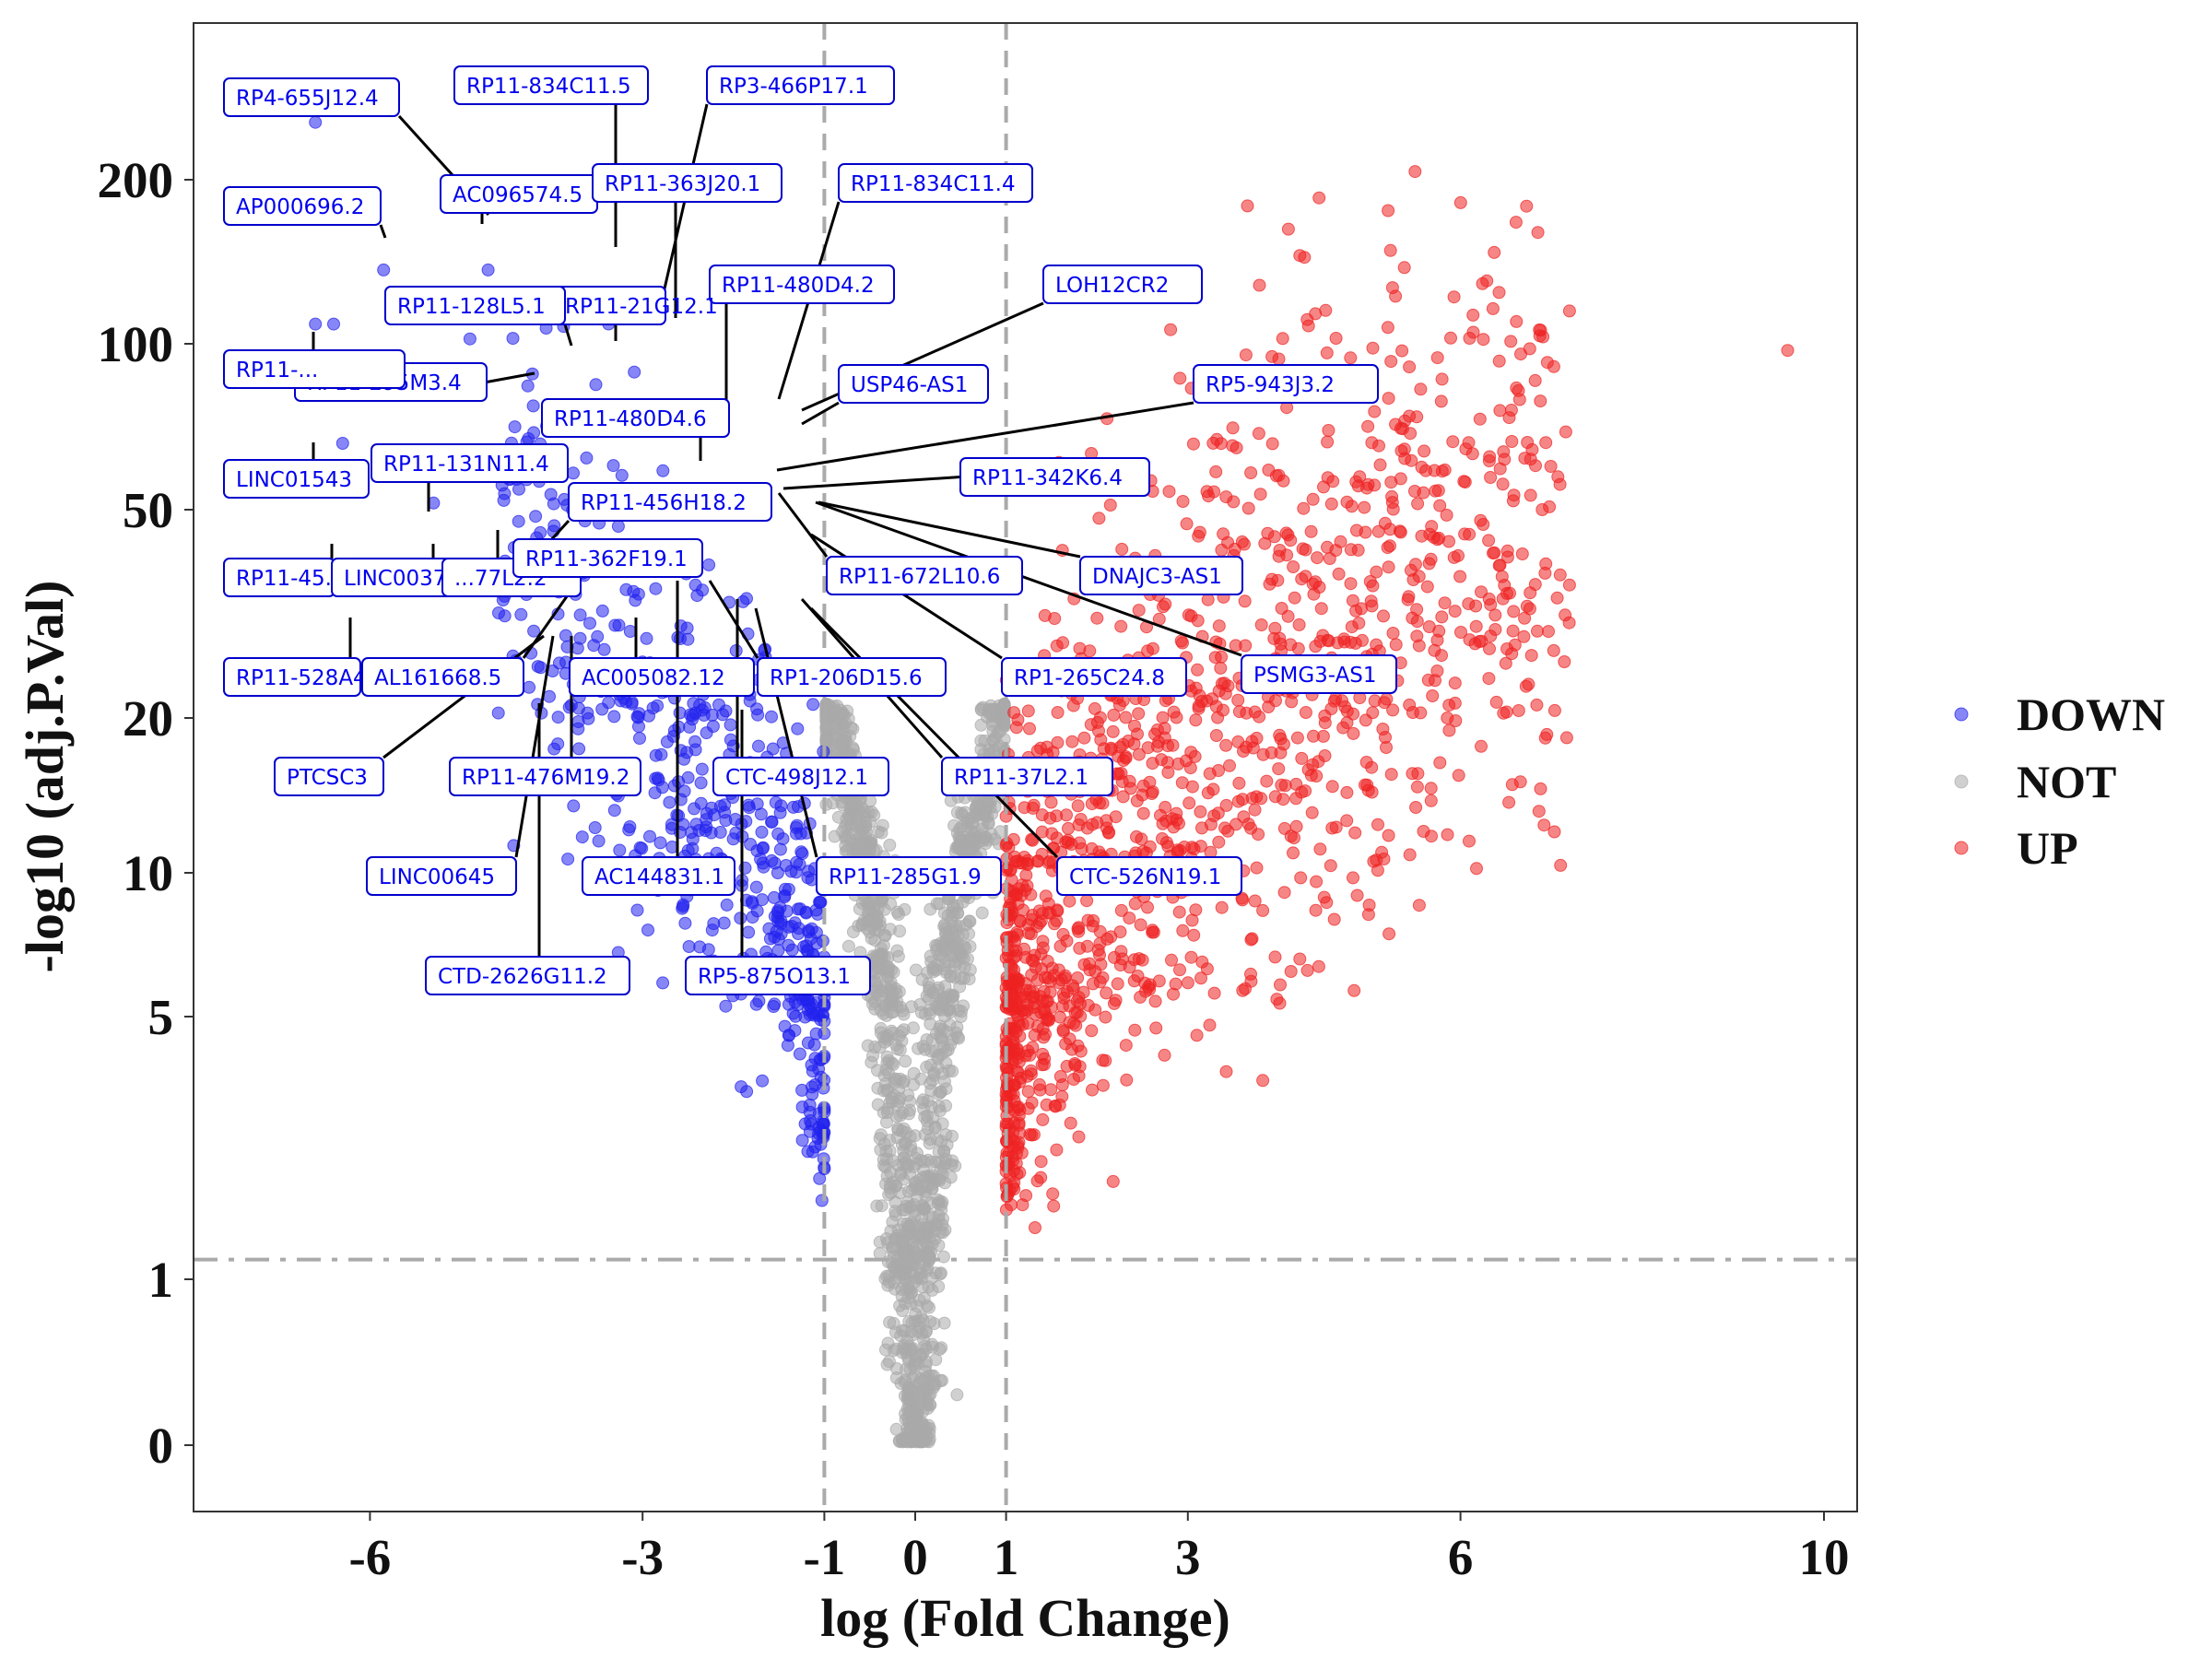 The height and width of the screenshot is (1659, 2212). Describe the element at coordinates (1315, 676) in the screenshot. I see `gene-label-text: PSMG3-AS1` at that location.